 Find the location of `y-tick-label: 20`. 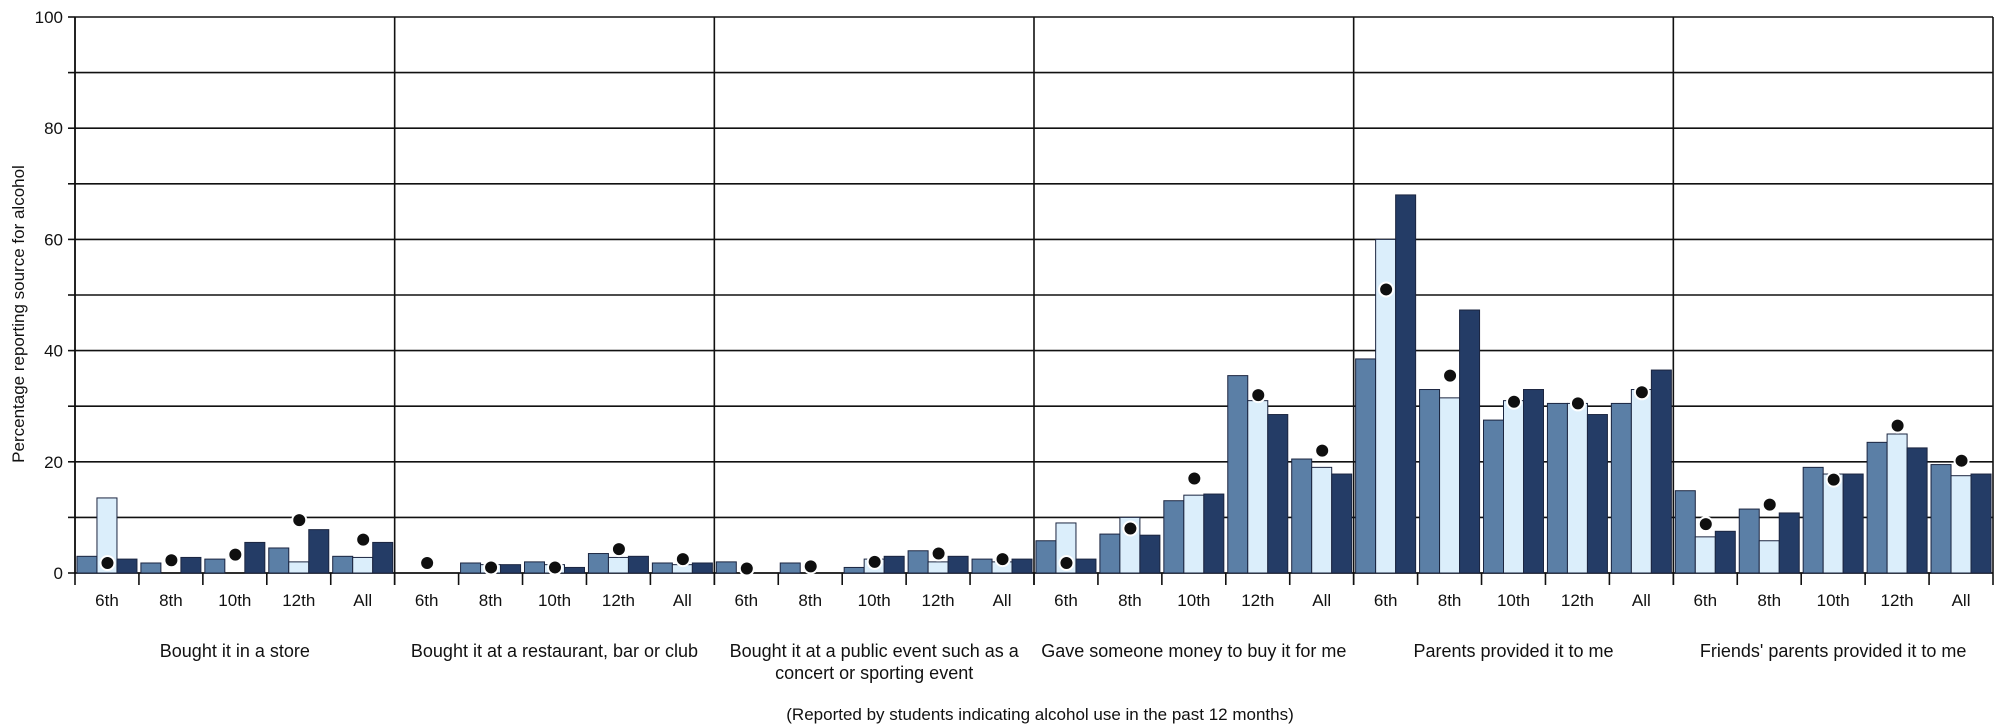

y-tick-label: 20 is located at coordinates (53, 462).